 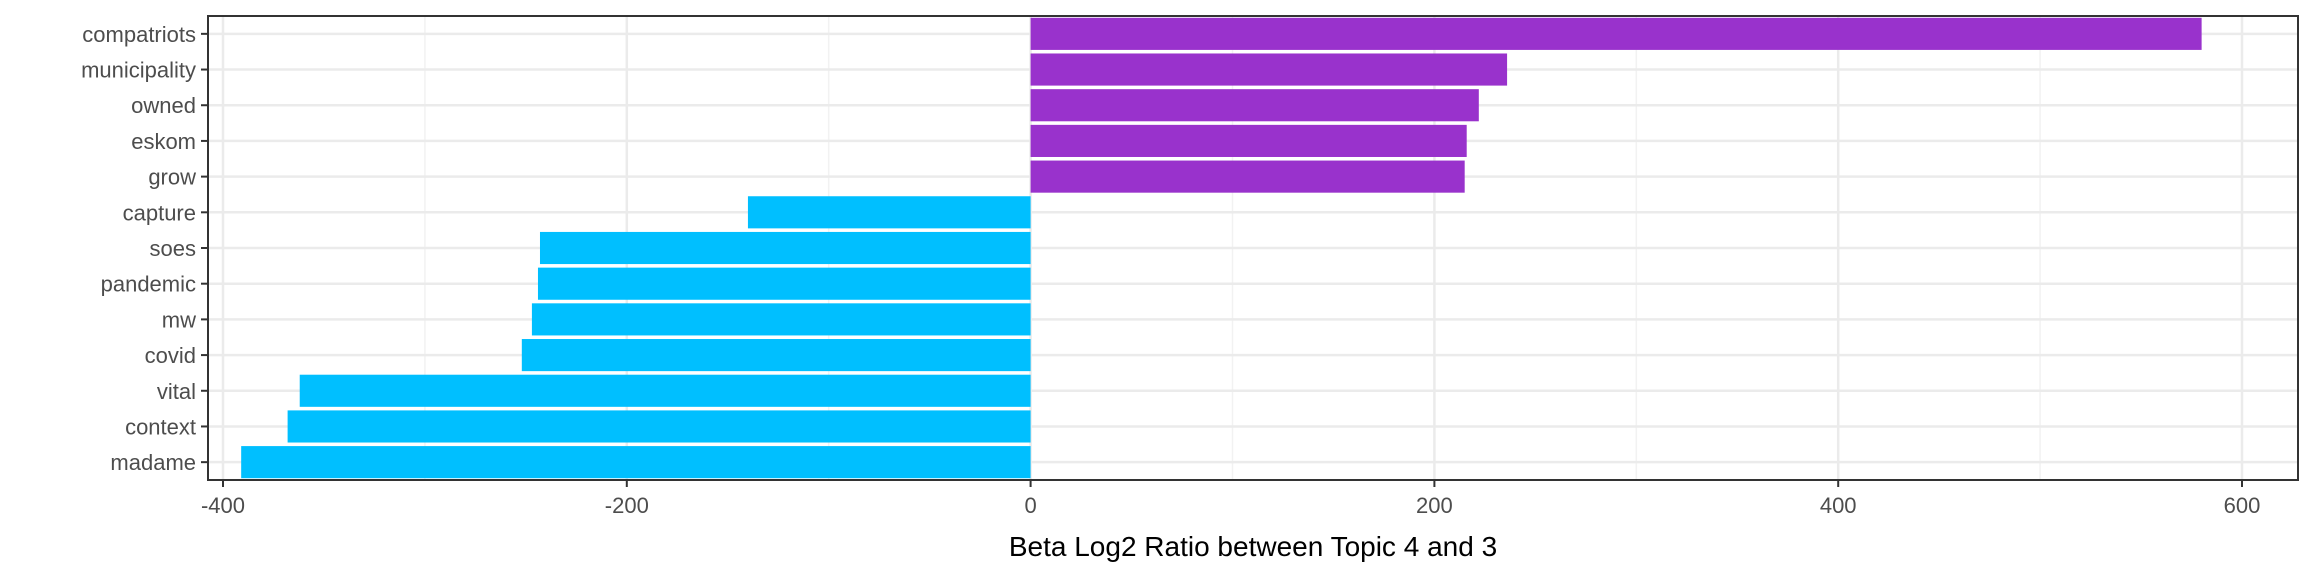 What do you see at coordinates (1247, 176) in the screenshot?
I see `bar-grow` at bounding box center [1247, 176].